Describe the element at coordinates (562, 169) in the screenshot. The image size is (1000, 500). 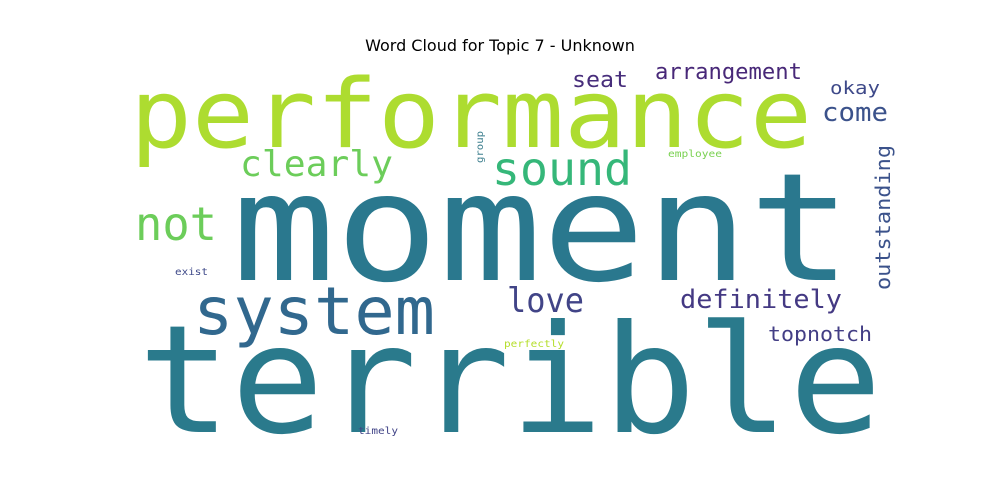
I see `word-sound: sound` at that location.